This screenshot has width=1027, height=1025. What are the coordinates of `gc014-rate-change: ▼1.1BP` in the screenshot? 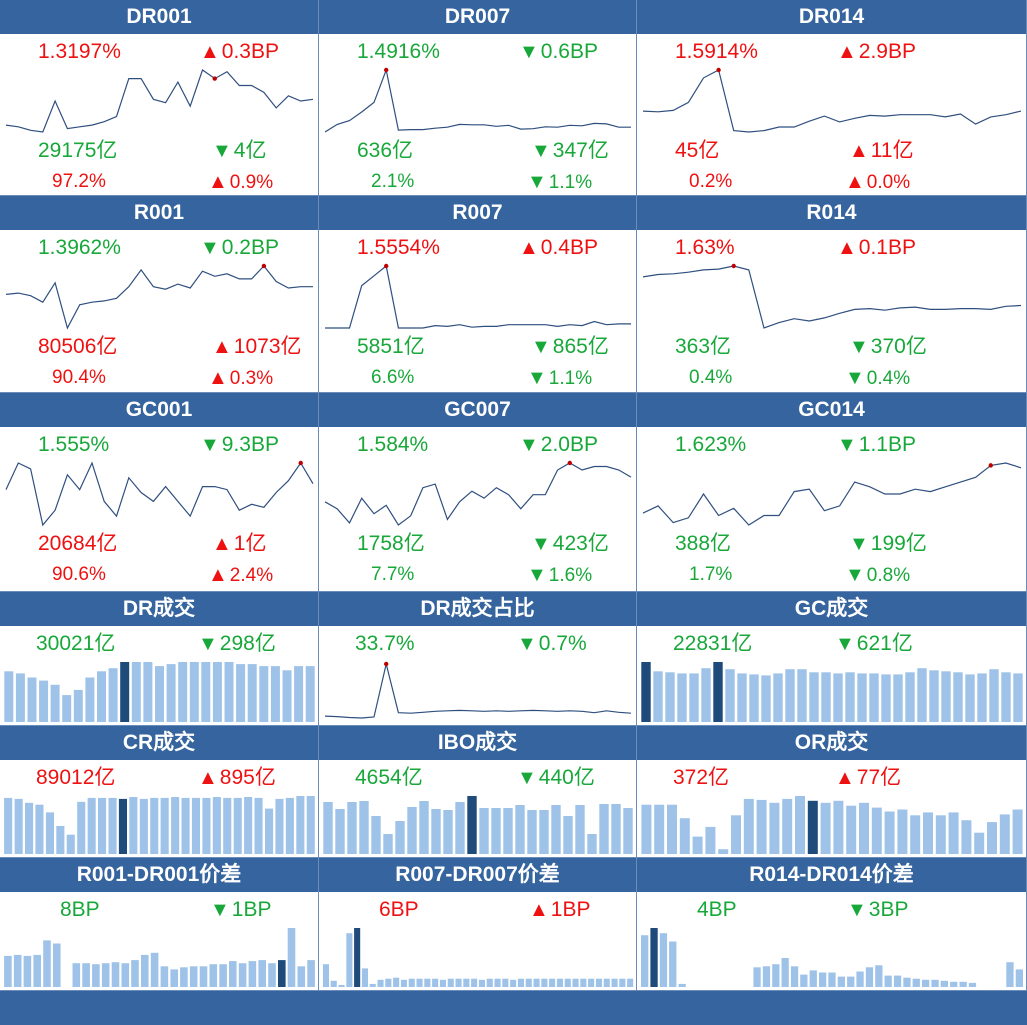 It's located at (876, 445).